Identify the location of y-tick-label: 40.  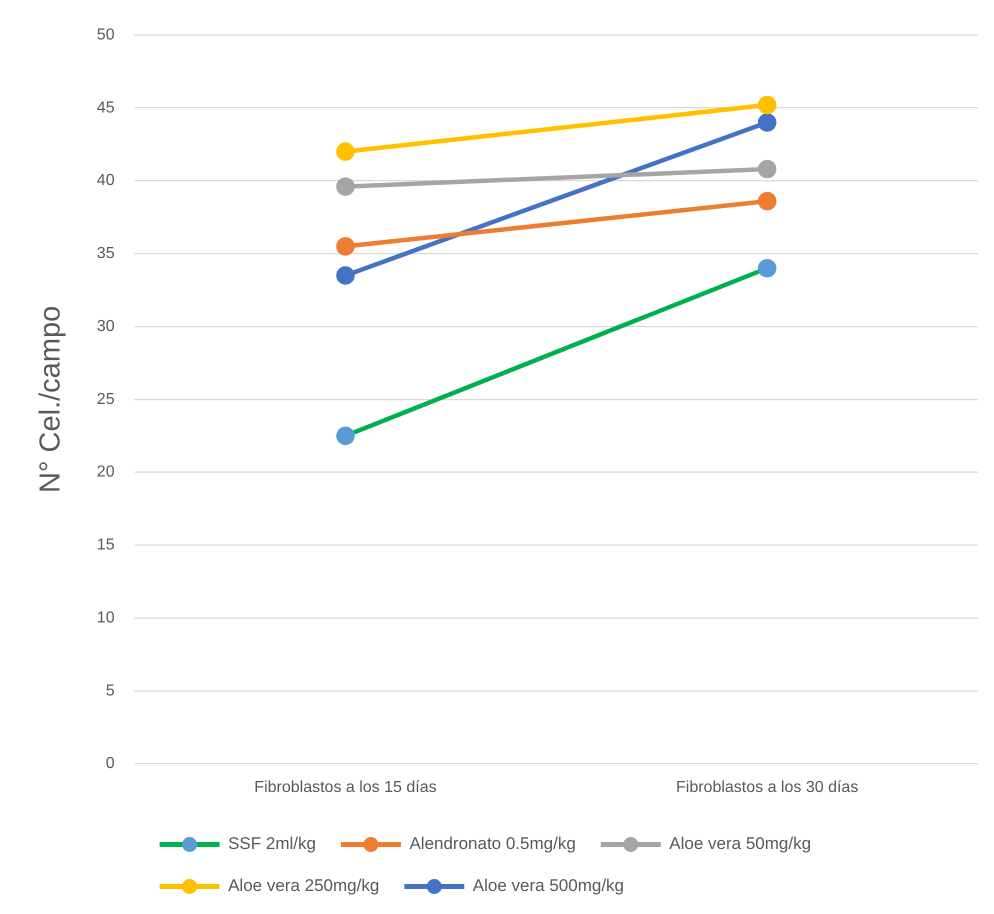
(105, 181).